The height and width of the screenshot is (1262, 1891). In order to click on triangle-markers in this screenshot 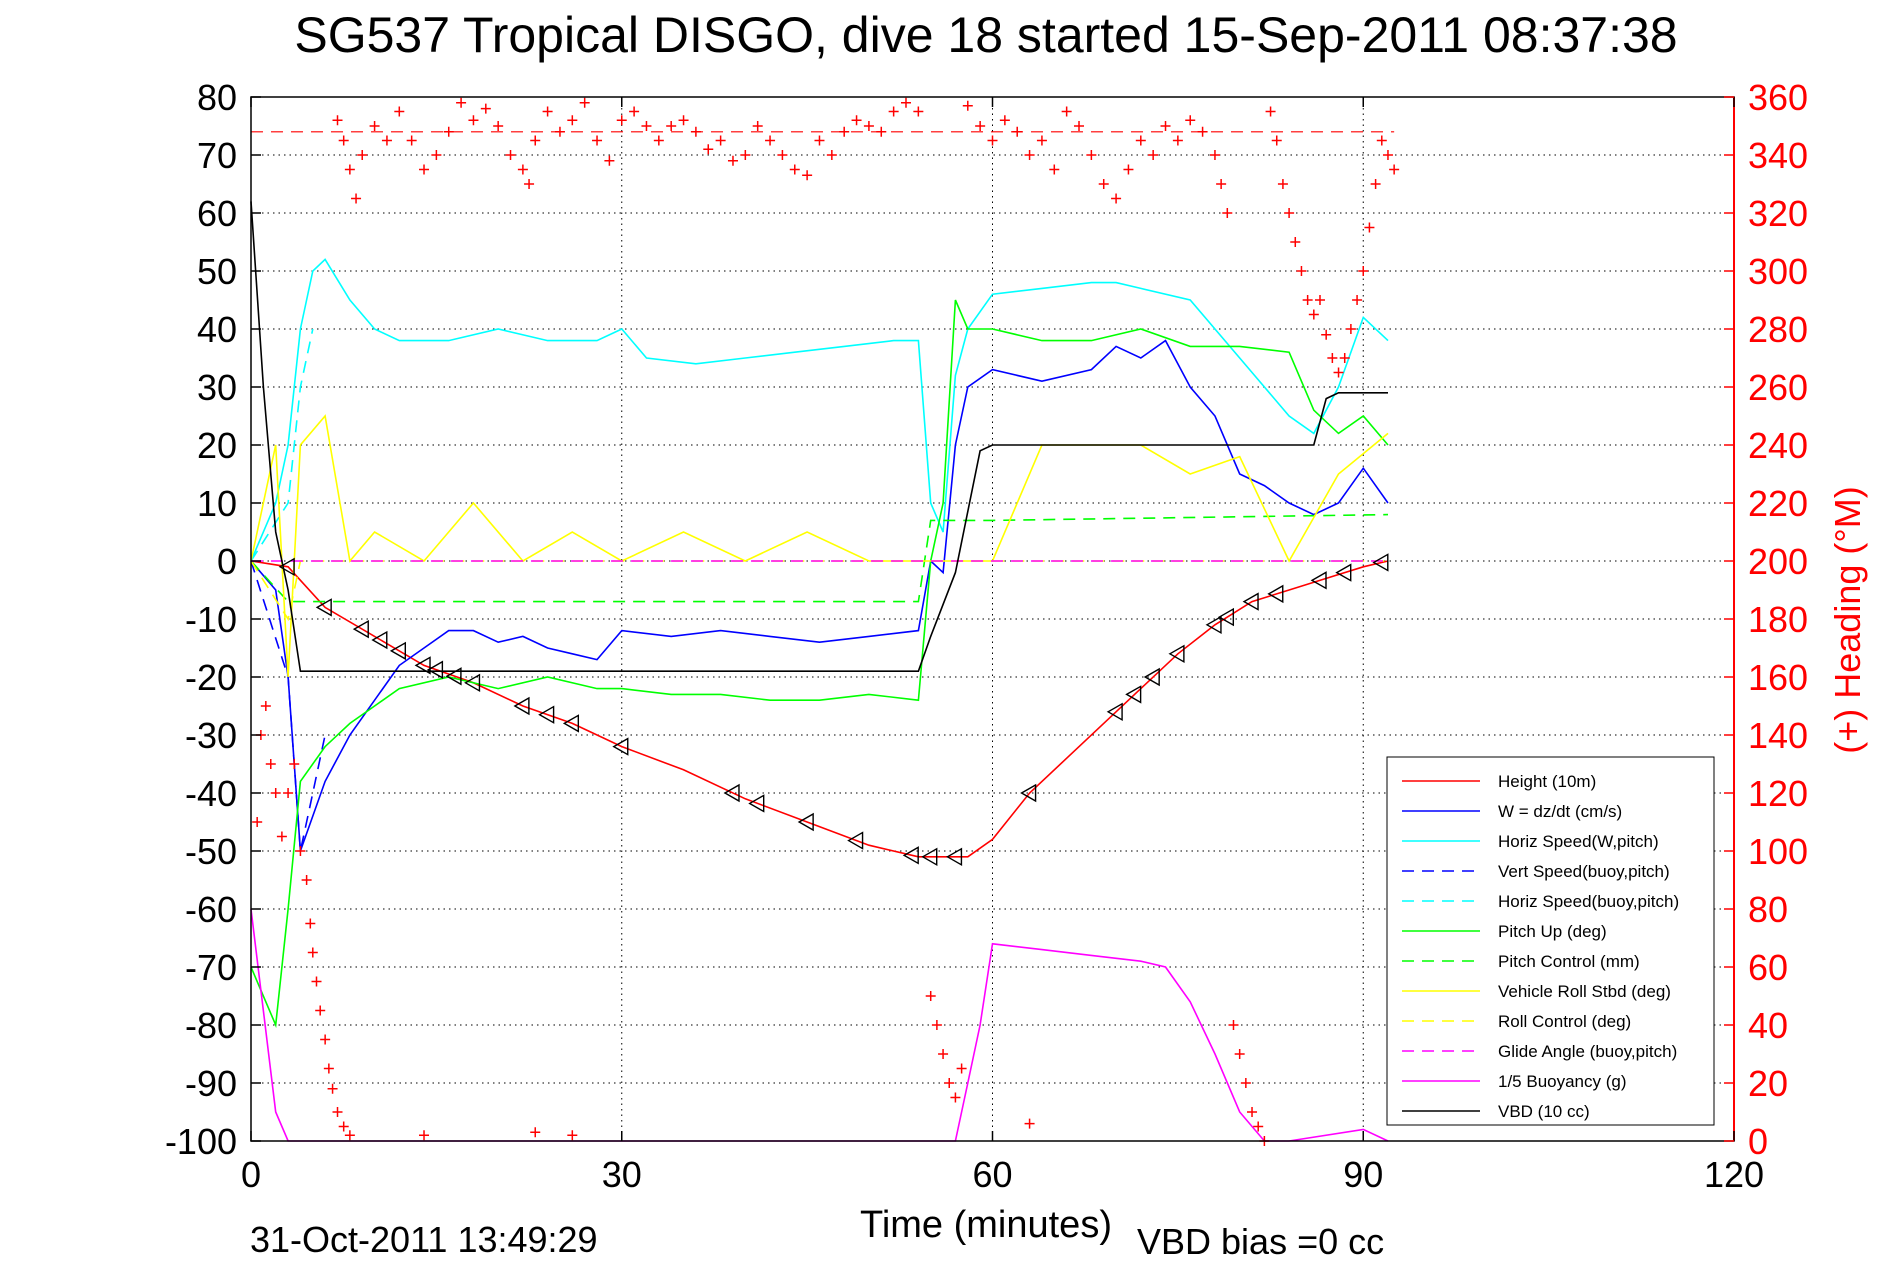, I will do `click(833, 710)`.